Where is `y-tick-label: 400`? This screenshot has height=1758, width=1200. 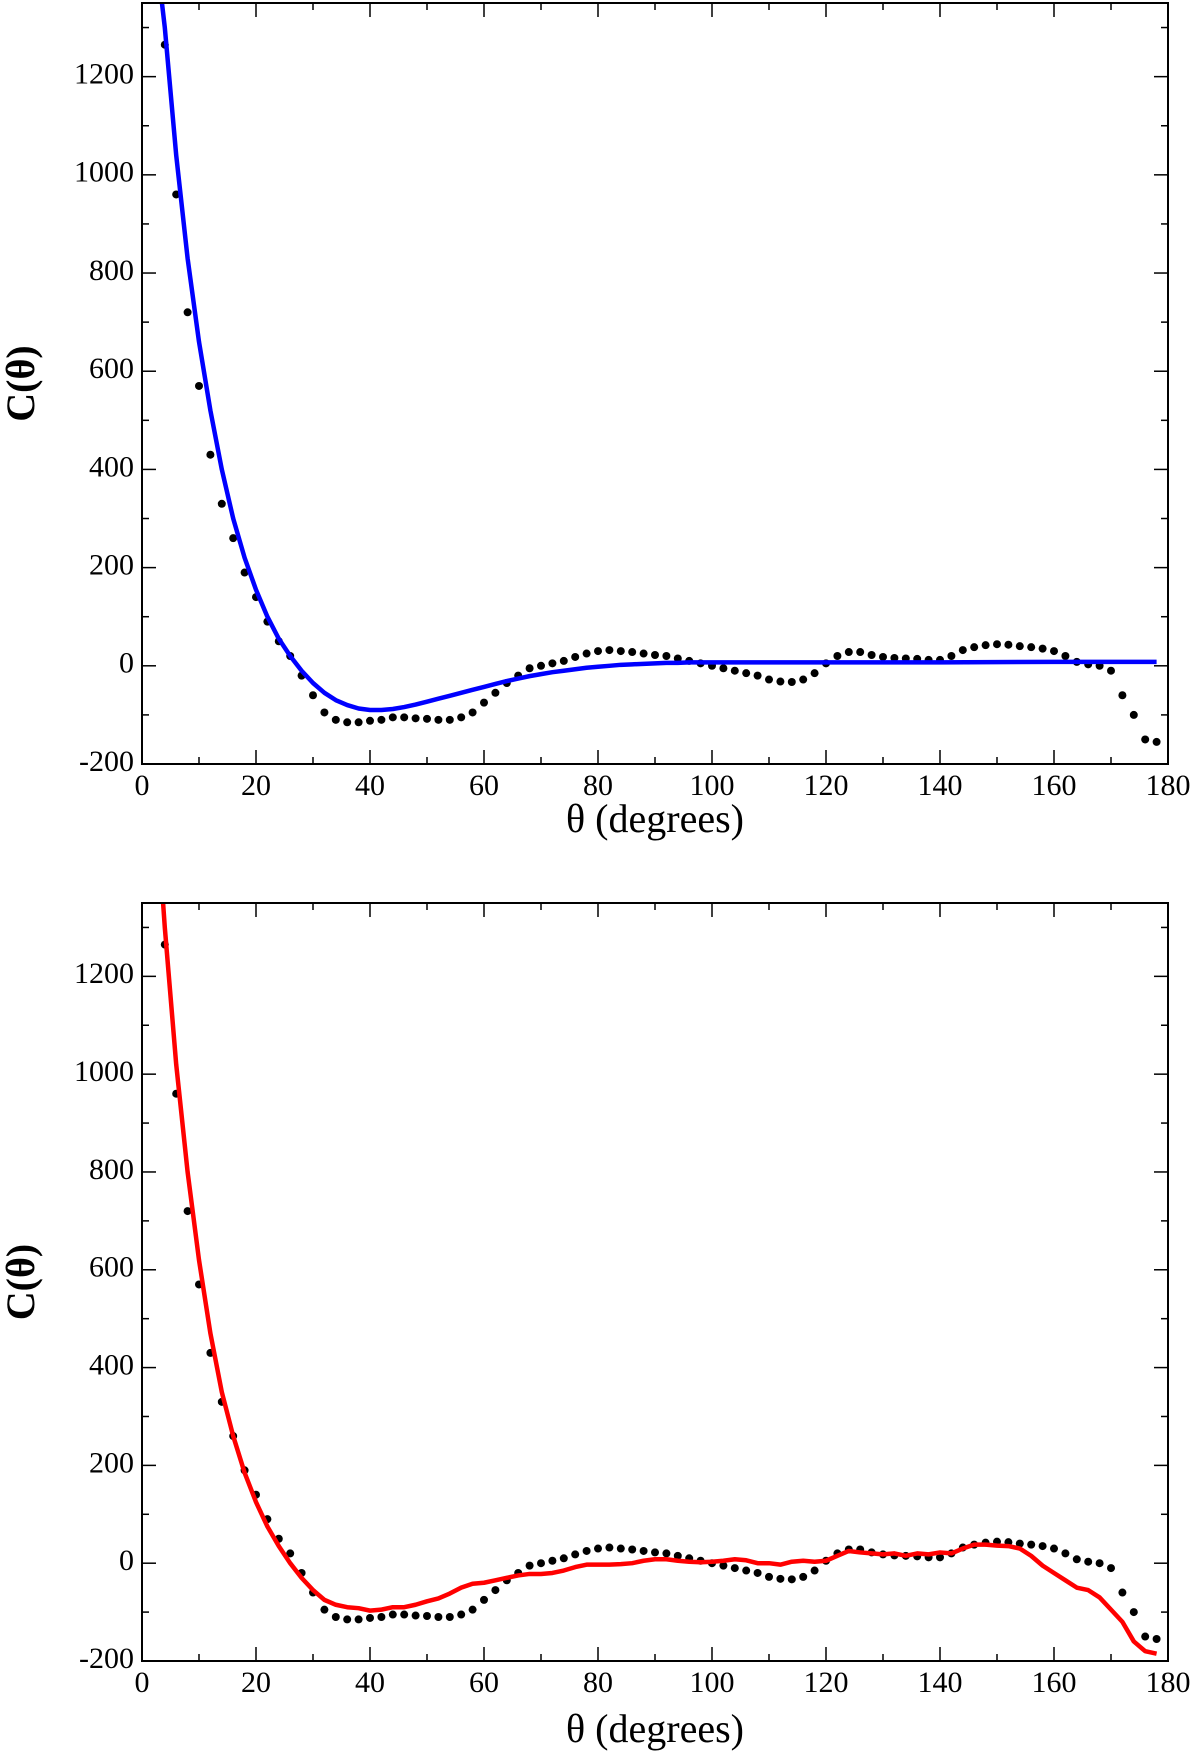 y-tick-label: 400 is located at coordinates (111, 1364).